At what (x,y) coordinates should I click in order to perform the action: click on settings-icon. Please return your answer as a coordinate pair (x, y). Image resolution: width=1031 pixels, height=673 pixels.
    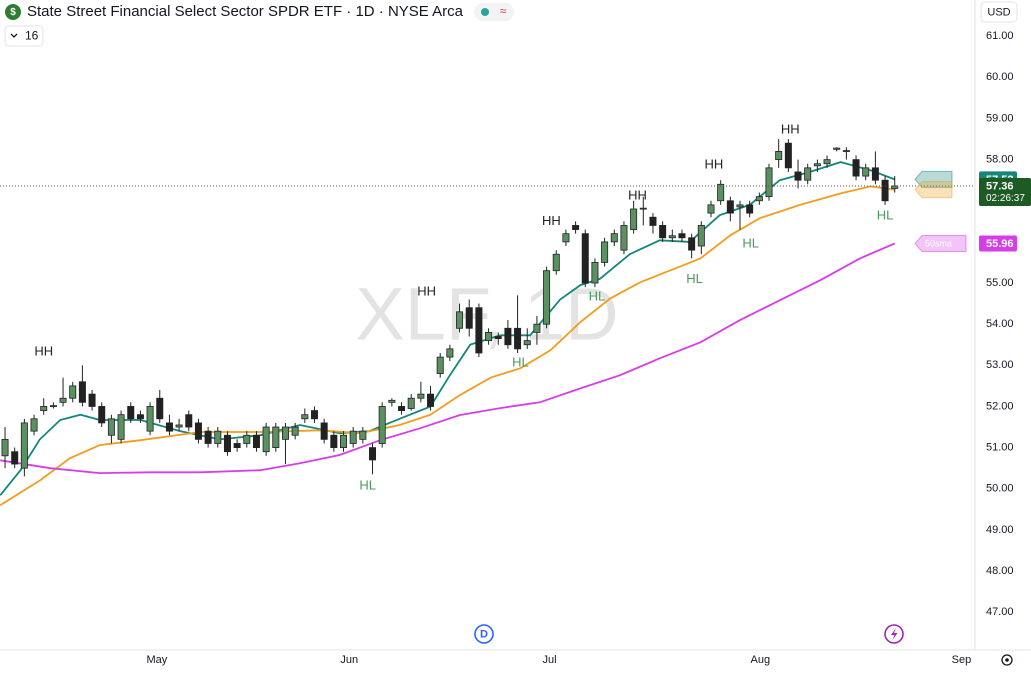
    Looking at the image, I should click on (1007, 660).